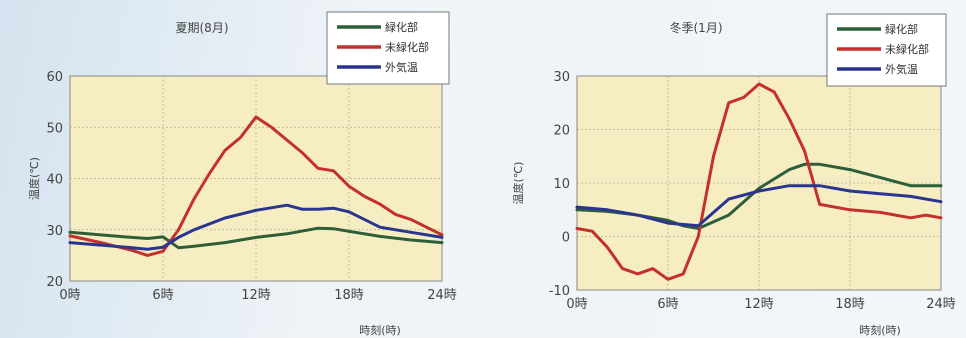 This screenshot has height=338, width=966. Describe the element at coordinates (202, 28) in the screenshot. I see `chart-title: 夏期(8月)` at that location.